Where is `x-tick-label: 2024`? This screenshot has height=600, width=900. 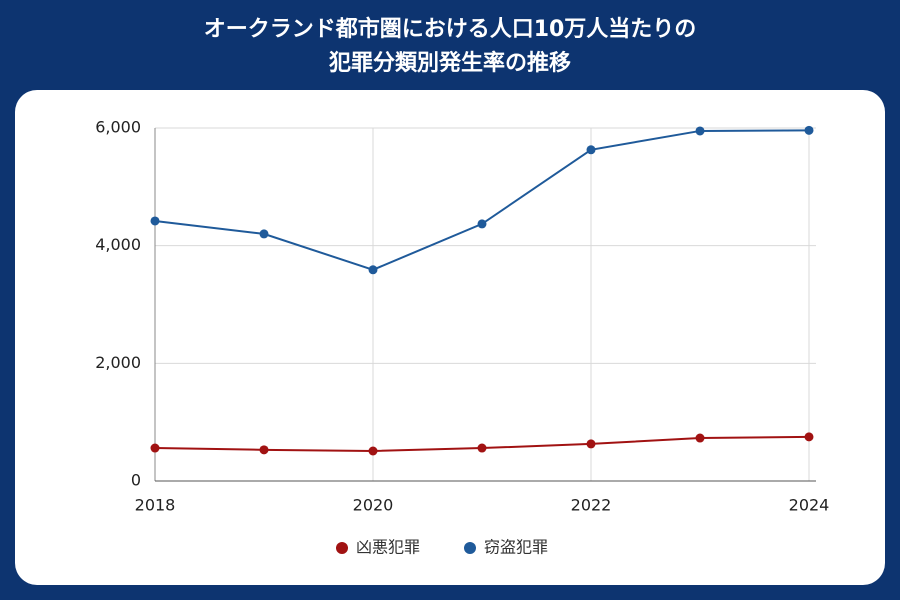
x-tick-label: 2024 is located at coordinates (809, 505).